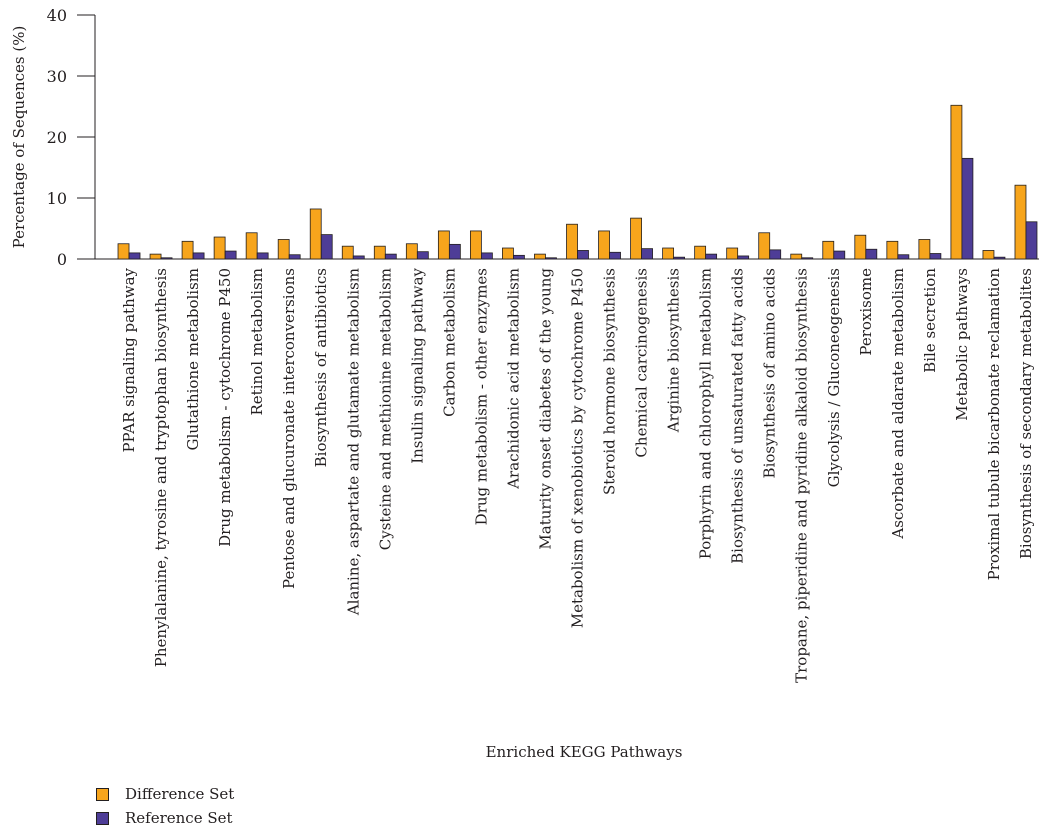  I want to click on legend-label-difference: Difference Set, so click(180, 794).